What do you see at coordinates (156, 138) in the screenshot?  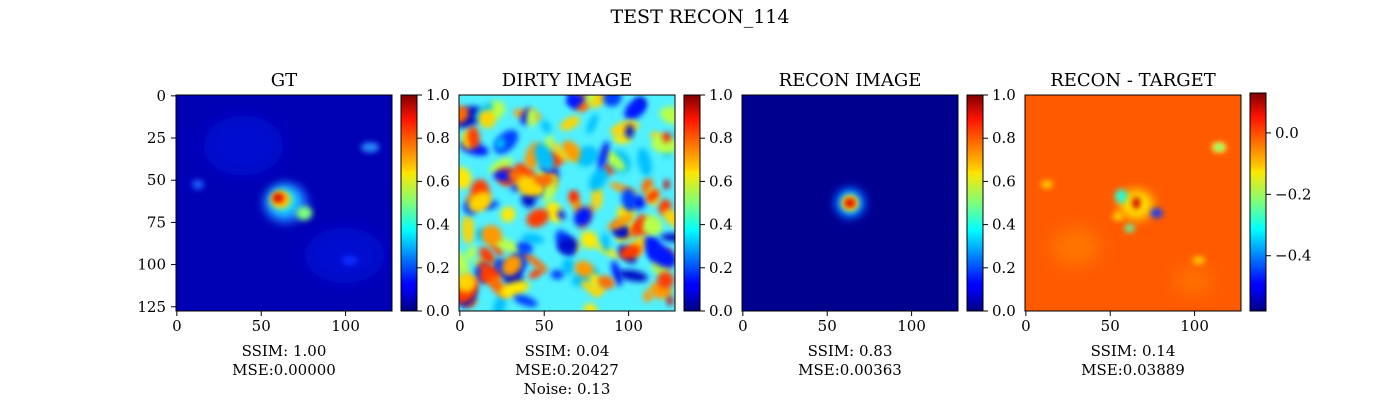 I see `y-tick-label: 25` at bounding box center [156, 138].